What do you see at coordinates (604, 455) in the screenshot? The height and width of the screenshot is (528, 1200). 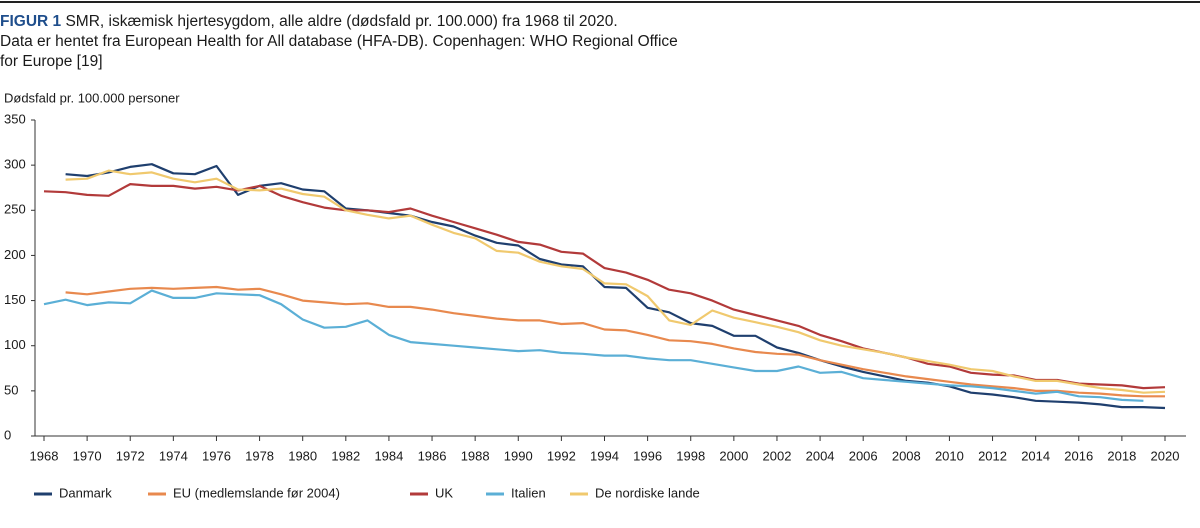 I see `x-tick-label: 1994` at bounding box center [604, 455].